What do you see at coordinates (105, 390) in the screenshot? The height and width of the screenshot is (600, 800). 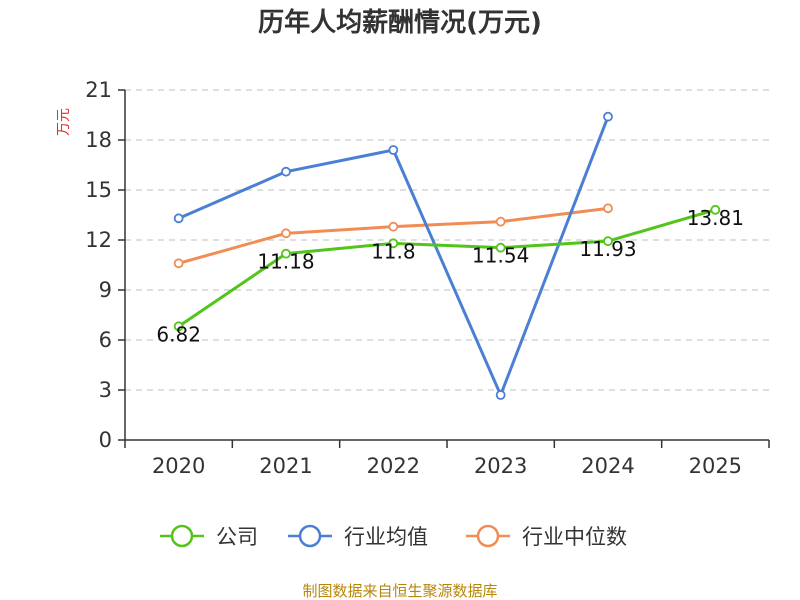 I see `y-tick-label: 3` at bounding box center [105, 390].